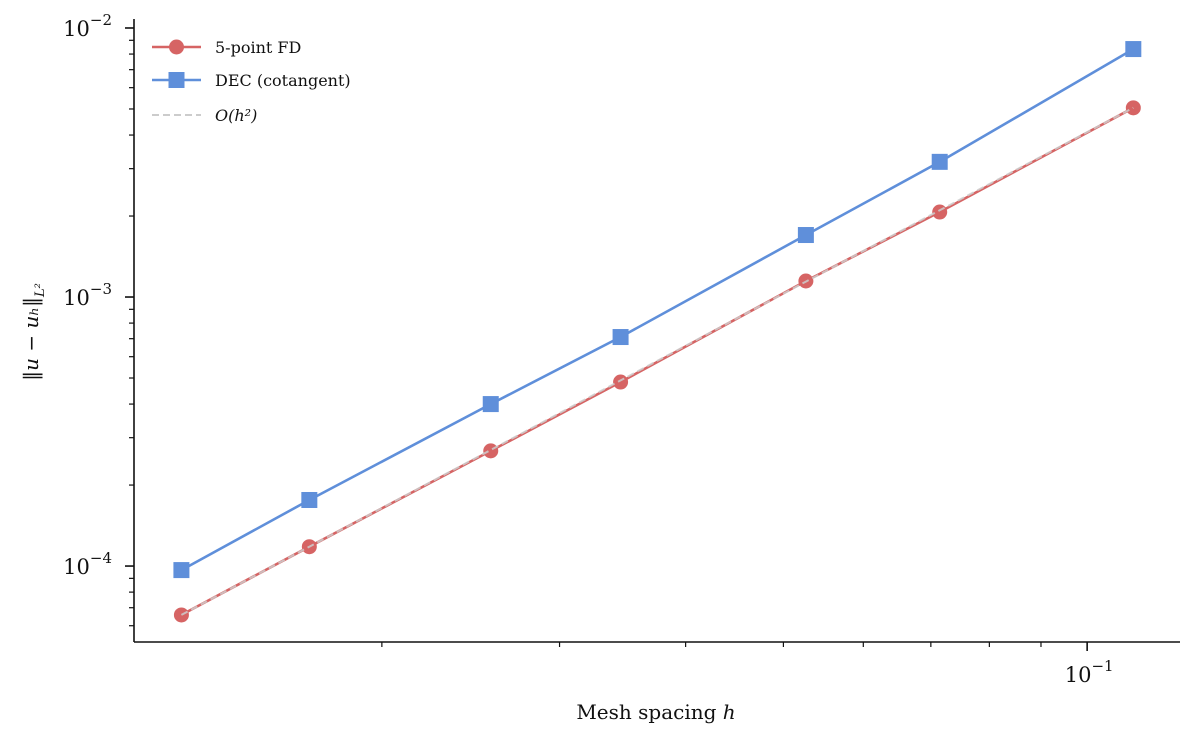  I want to click on legend-item: O(h²), so click(204, 115).